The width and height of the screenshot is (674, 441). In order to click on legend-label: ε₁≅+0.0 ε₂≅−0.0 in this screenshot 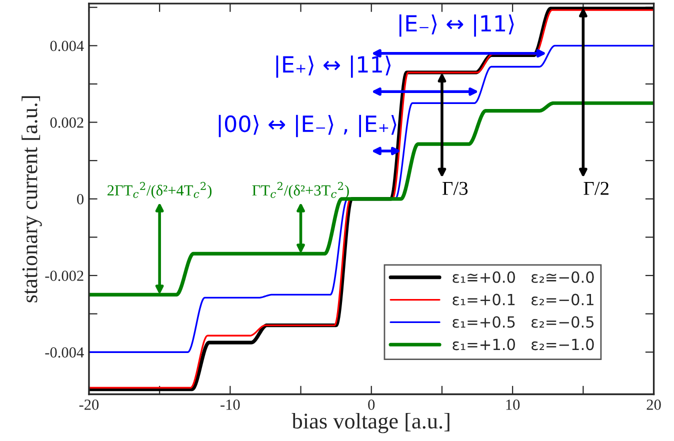, I will do `click(523, 277)`.